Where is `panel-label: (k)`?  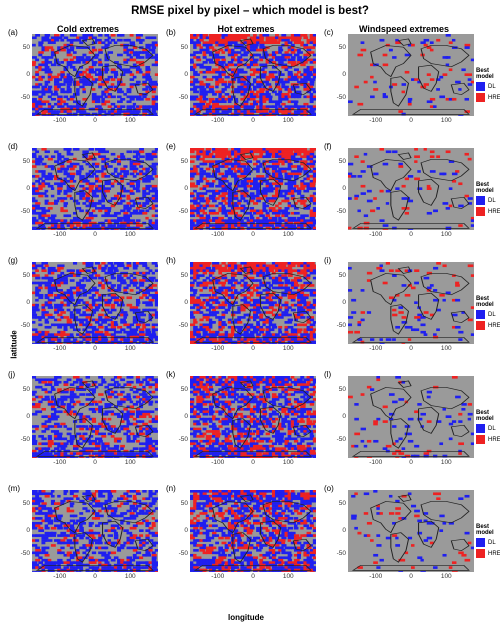
panel-label: (k) is located at coordinates (171, 374).